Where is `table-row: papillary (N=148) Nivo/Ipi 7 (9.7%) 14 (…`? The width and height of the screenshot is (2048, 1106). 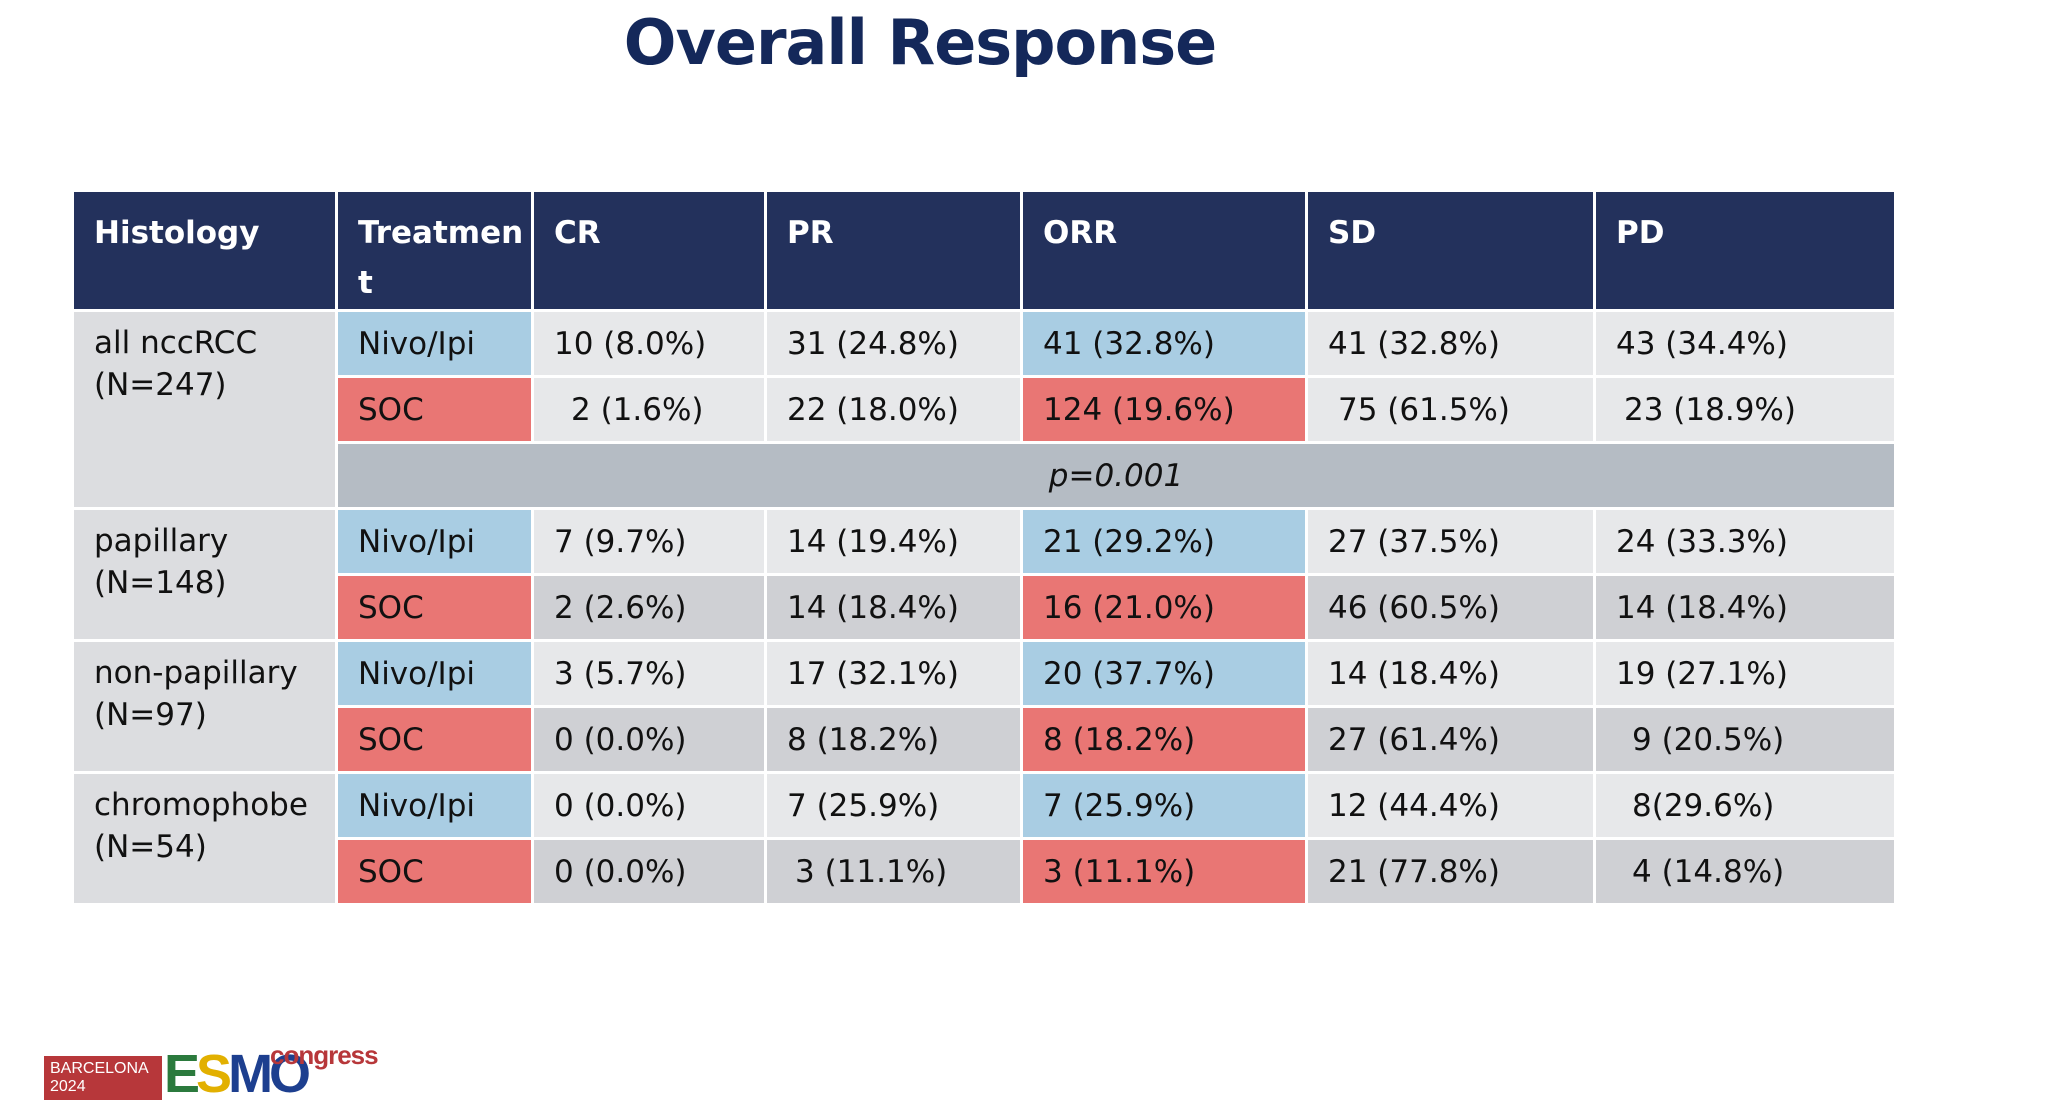
table-row: papillary (N=148) Nivo/Ipi 7 (9.7%) 14 (… is located at coordinates (984, 574).